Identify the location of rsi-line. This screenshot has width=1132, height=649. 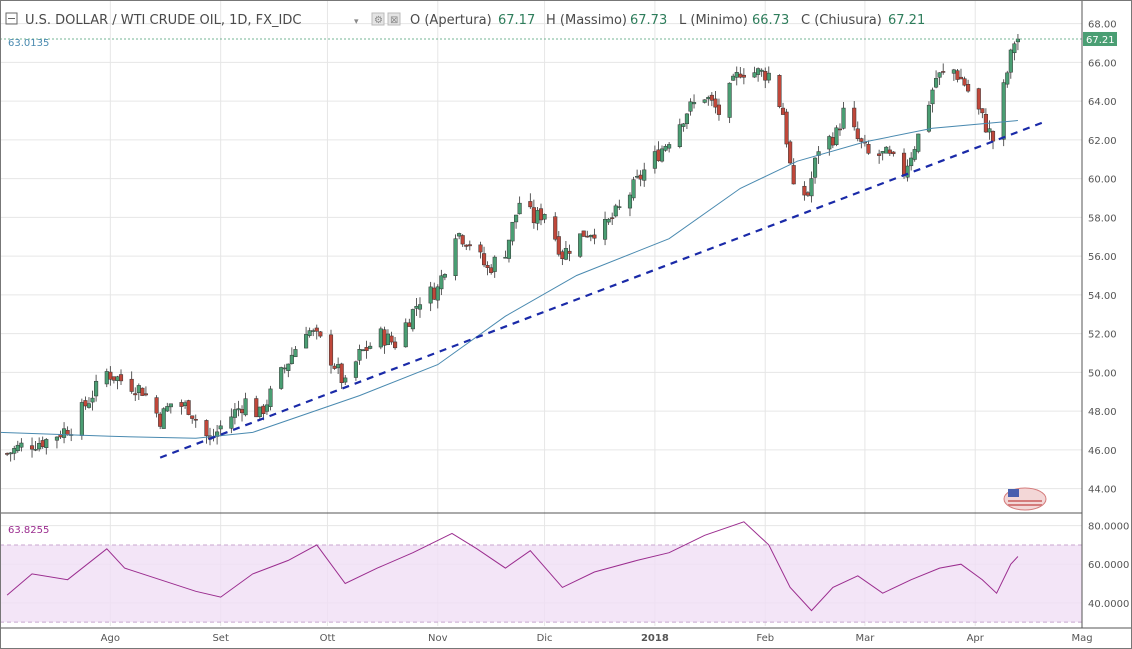
(512, 566).